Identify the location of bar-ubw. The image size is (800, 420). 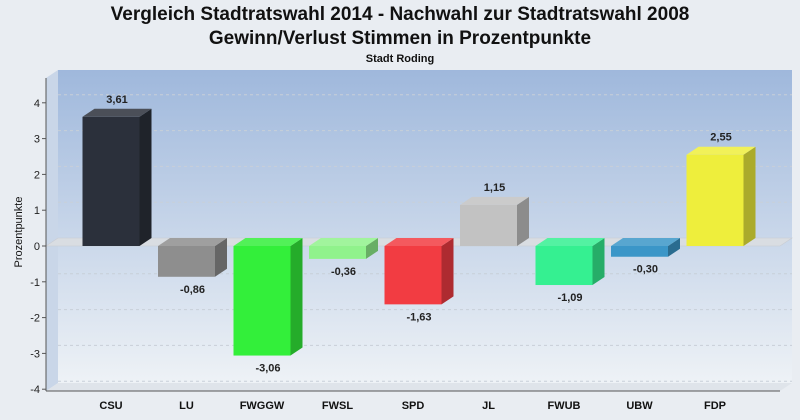
(645, 247).